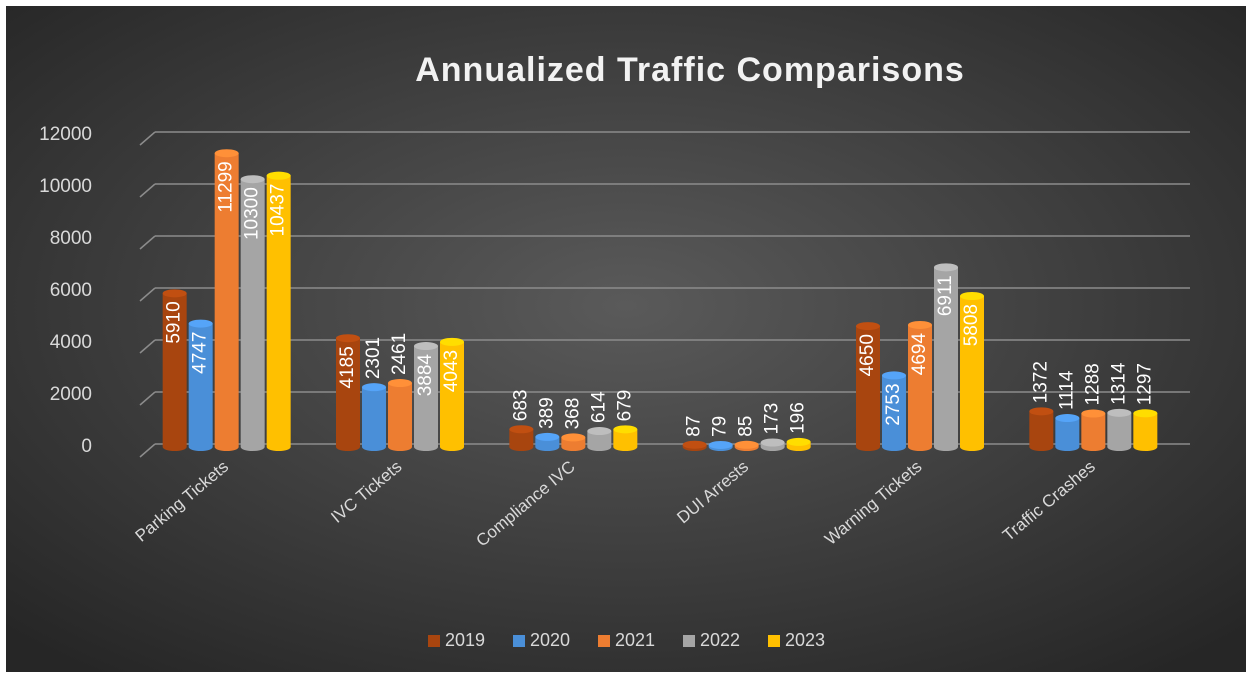 The image size is (1252, 677). Describe the element at coordinates (720, 640) in the screenshot. I see `legend-label: 2022` at that location.